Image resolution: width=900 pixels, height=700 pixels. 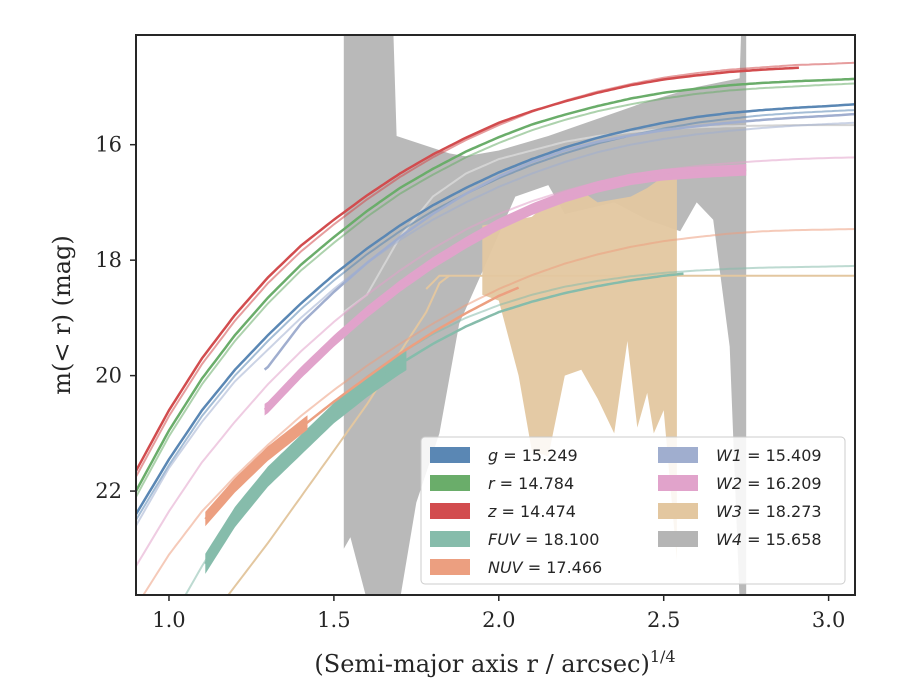 What do you see at coordinates (333, 620) in the screenshot?
I see `x-tick-label: 1.5` at bounding box center [333, 620].